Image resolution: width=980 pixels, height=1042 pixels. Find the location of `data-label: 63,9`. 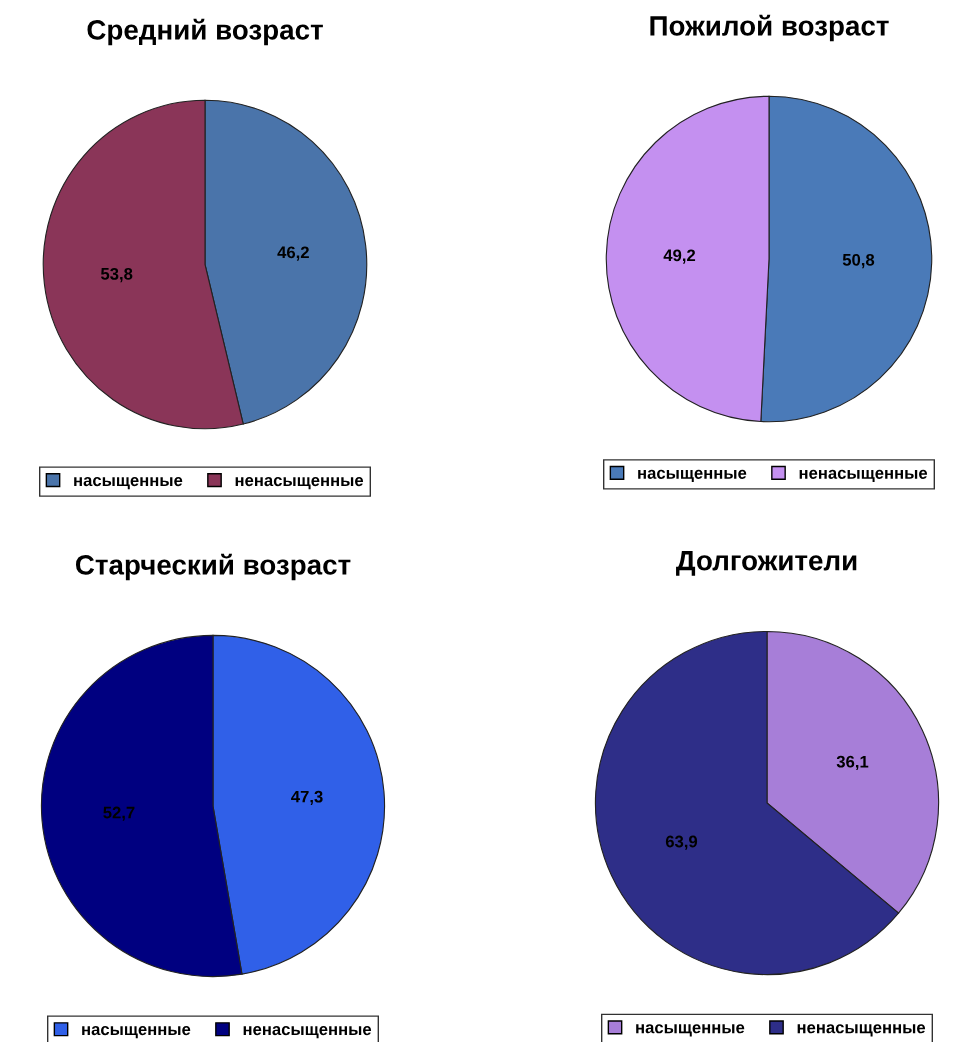

data-label: 63,9 is located at coordinates (681, 842).